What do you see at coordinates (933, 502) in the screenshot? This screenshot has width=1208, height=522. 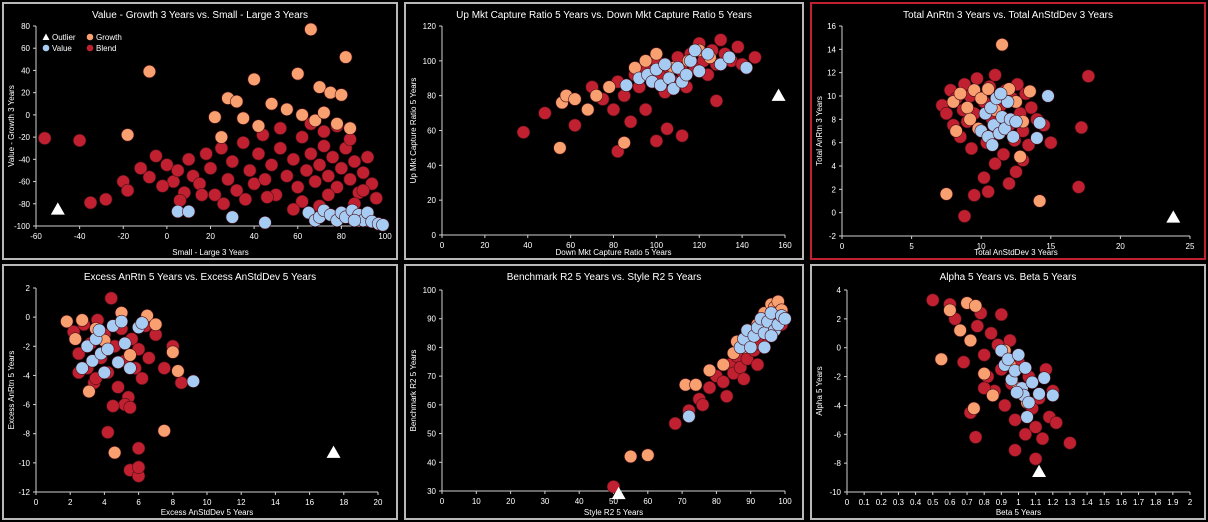 I see `chart-6-x-tick-label: 0.5` at bounding box center [933, 502].